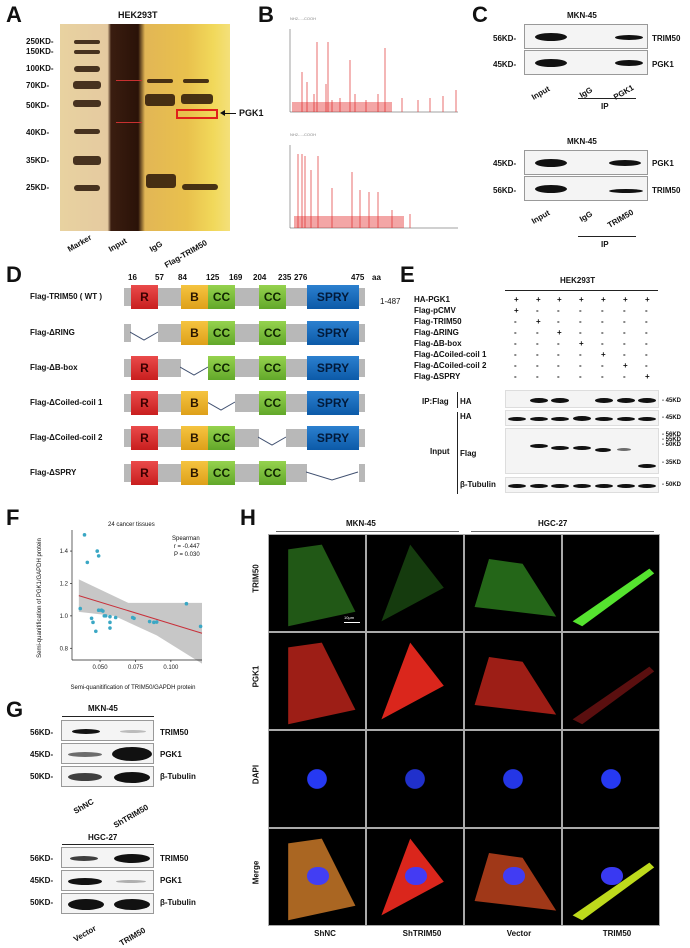 The height and width of the screenshot is (948, 690). I want to click on micrograph-trim50-trim50, so click(611, 583).